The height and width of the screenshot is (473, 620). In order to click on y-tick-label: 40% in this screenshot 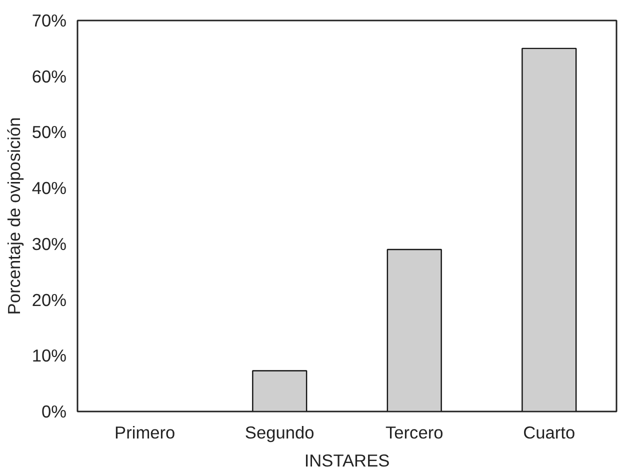, I will do `click(49, 188)`.